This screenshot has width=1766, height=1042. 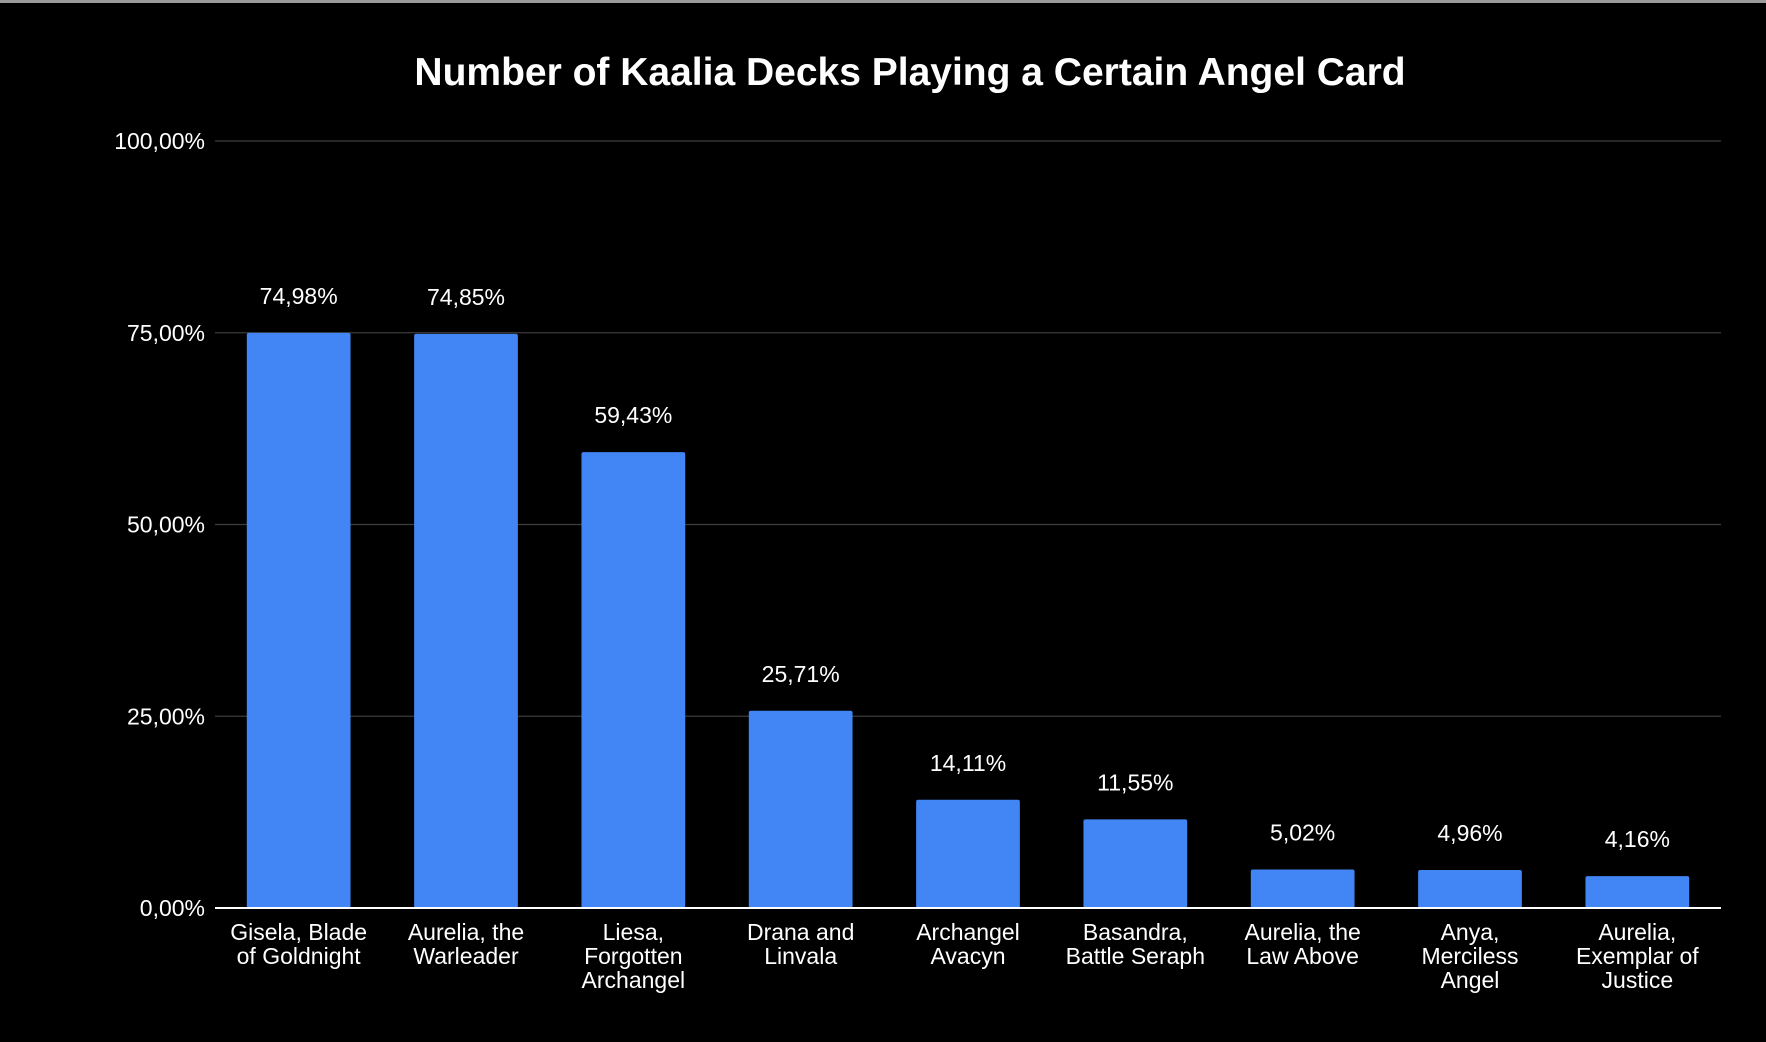 What do you see at coordinates (298, 944) in the screenshot?
I see `x-category-label: Gisela, Blade of Goldnight` at bounding box center [298, 944].